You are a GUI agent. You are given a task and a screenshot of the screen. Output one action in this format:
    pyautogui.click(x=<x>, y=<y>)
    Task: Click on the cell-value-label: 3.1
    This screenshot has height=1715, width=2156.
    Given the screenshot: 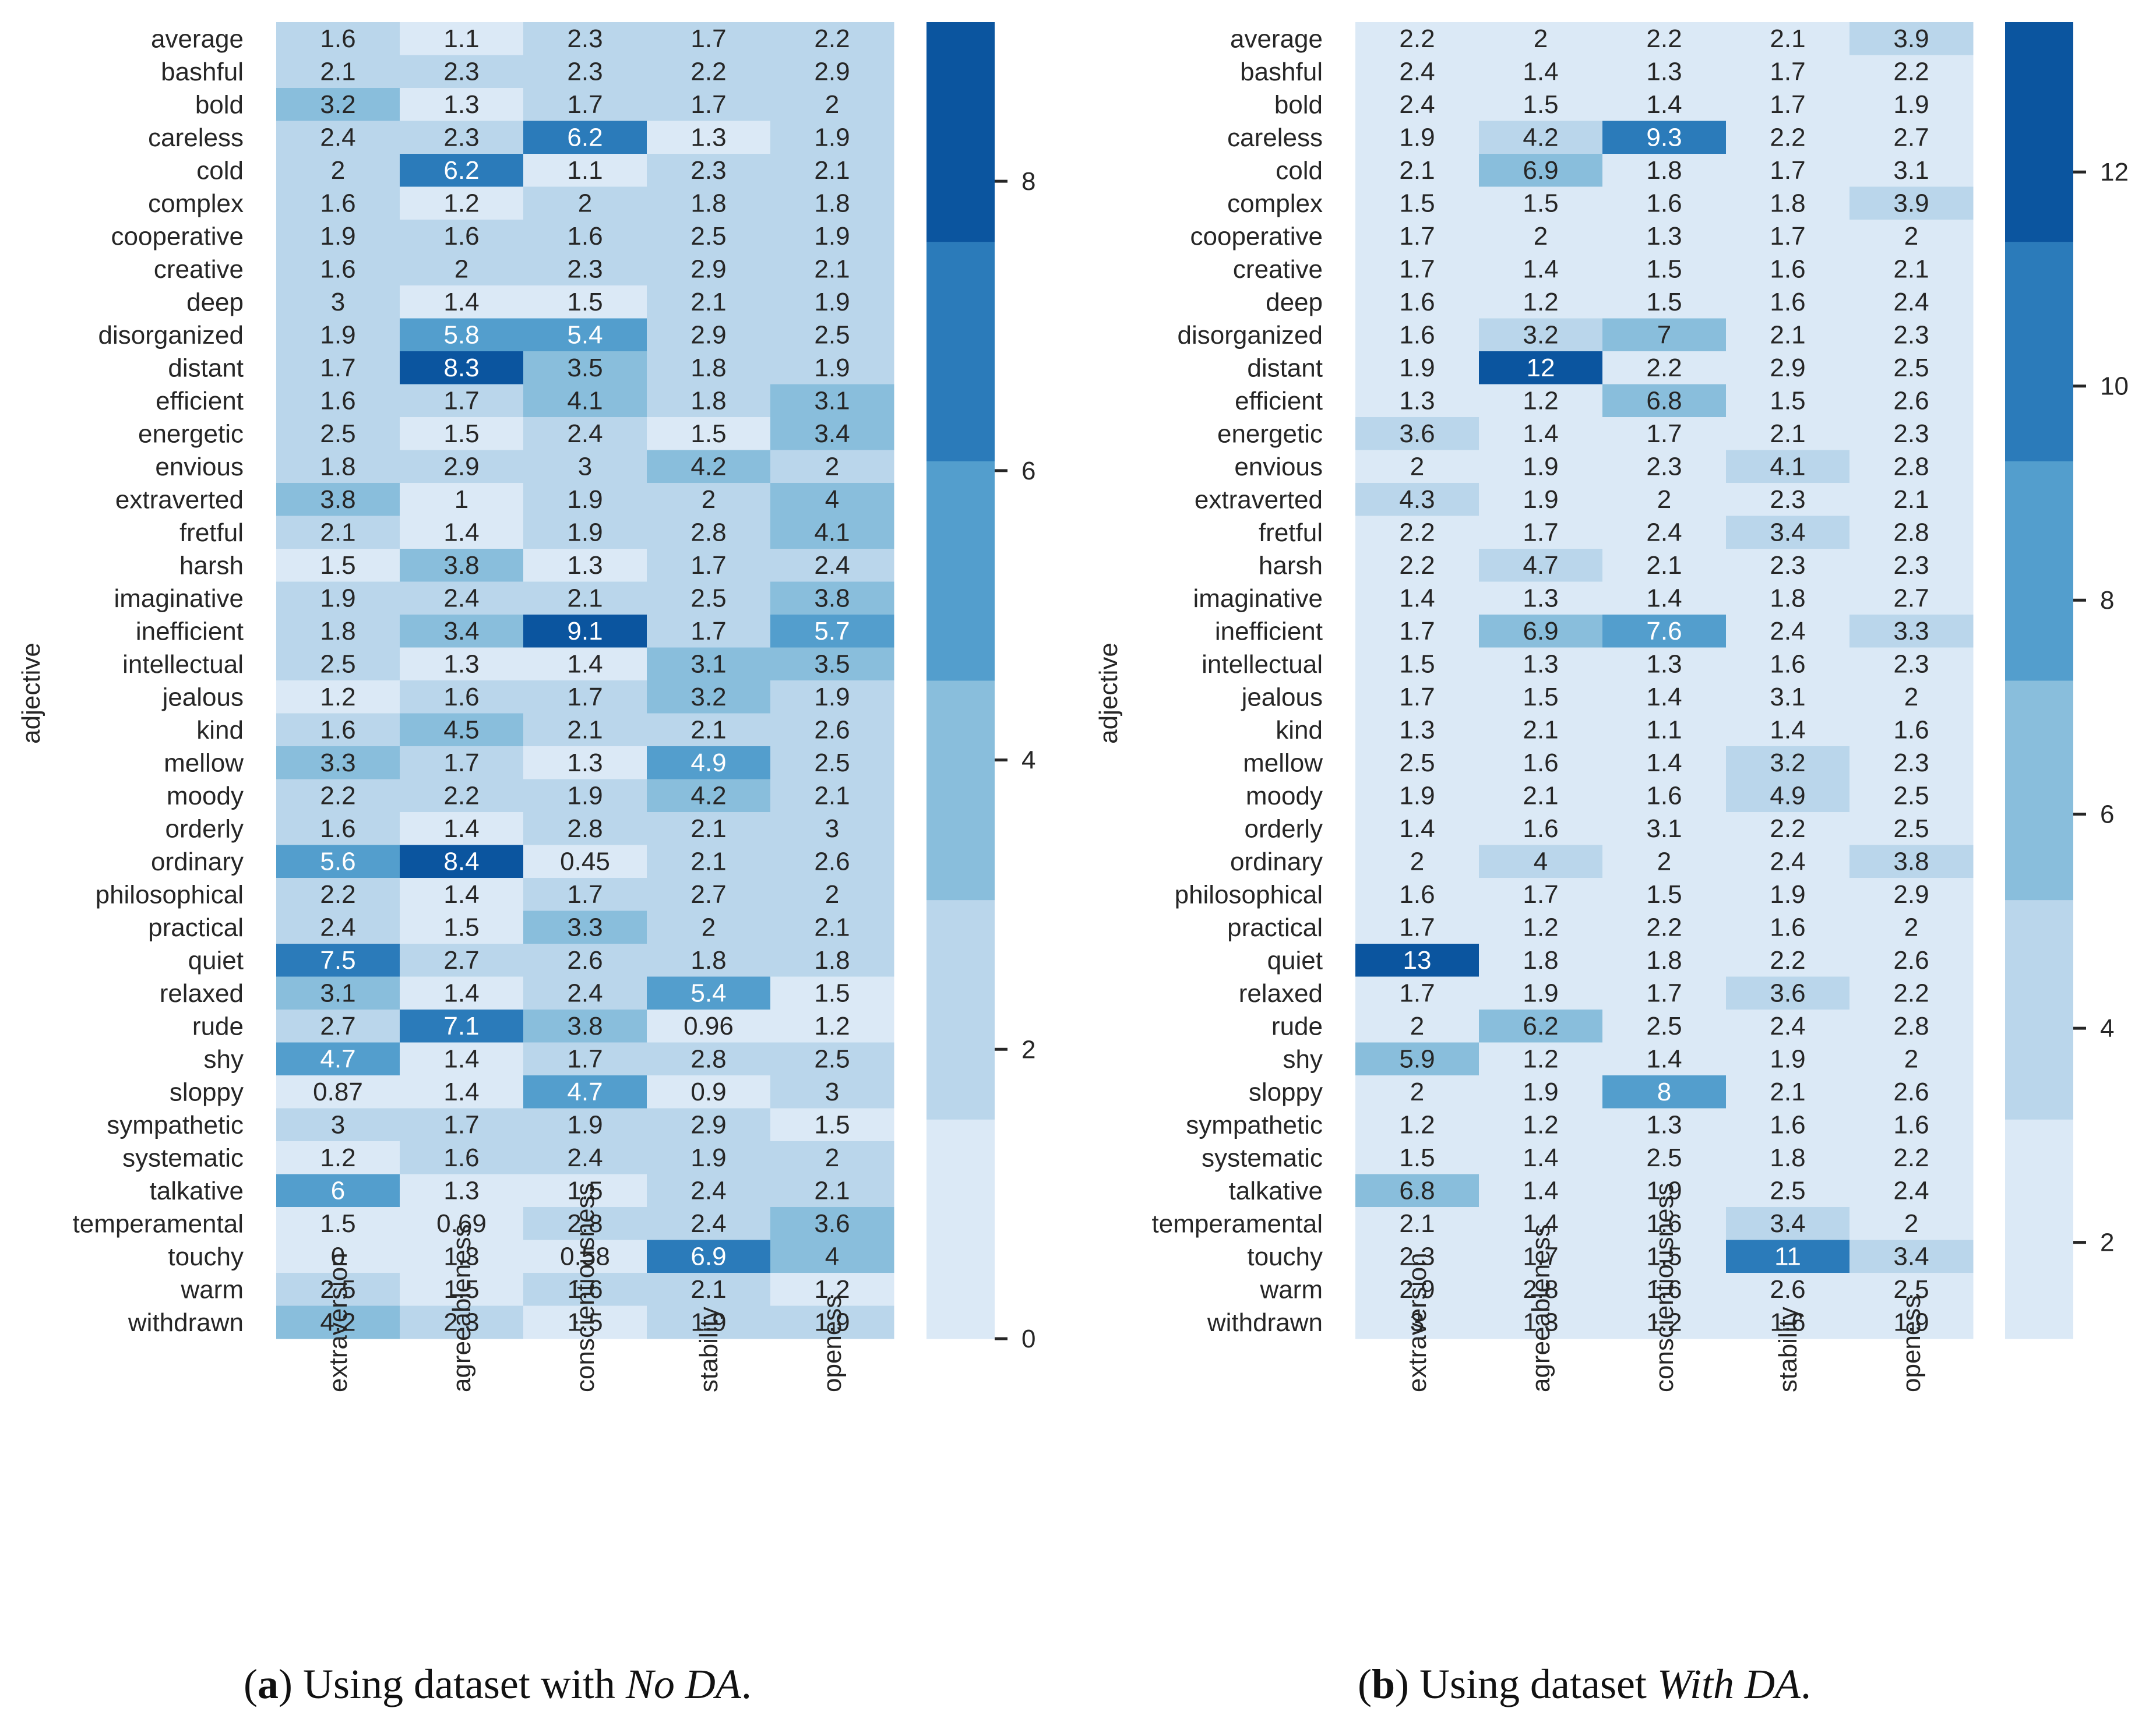 What is the action you would take?
    pyautogui.click(x=1911, y=170)
    